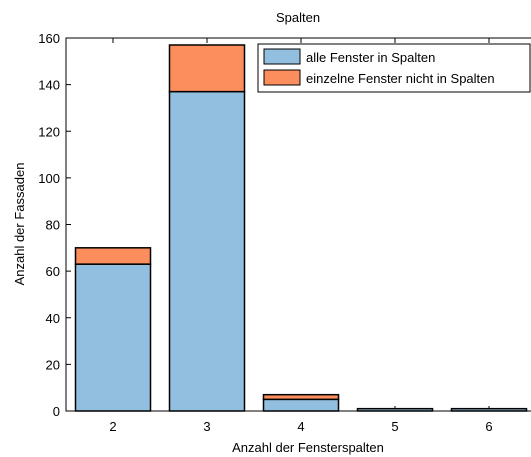 This screenshot has height=457, width=531. Describe the element at coordinates (53, 271) in the screenshot. I see `y-tick-label: 60` at that location.